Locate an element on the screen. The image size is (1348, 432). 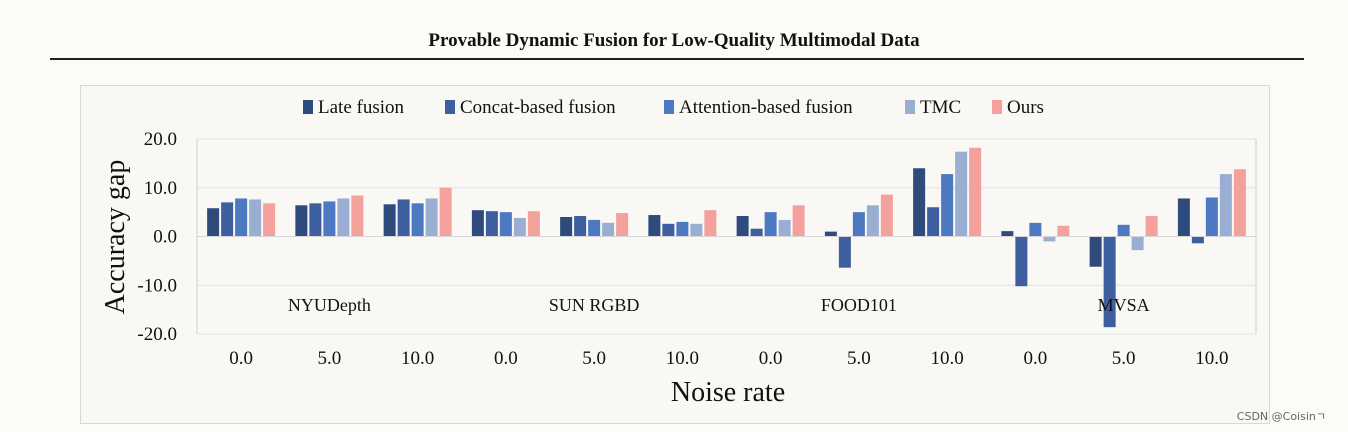
y-axis-label: Accuracy gap is located at coordinates (115, 237).